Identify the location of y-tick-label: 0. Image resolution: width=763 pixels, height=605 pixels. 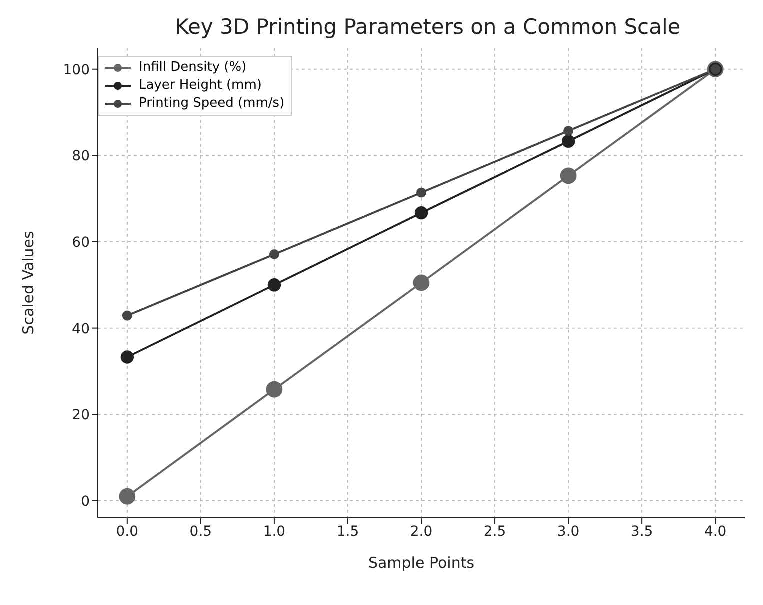
(85, 502).